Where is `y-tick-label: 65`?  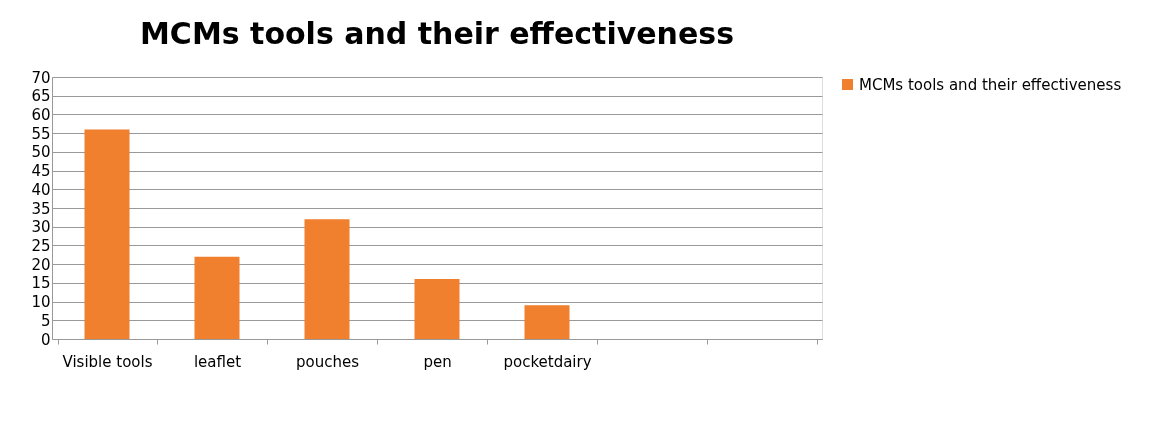 y-tick-label: 65 is located at coordinates (41, 96).